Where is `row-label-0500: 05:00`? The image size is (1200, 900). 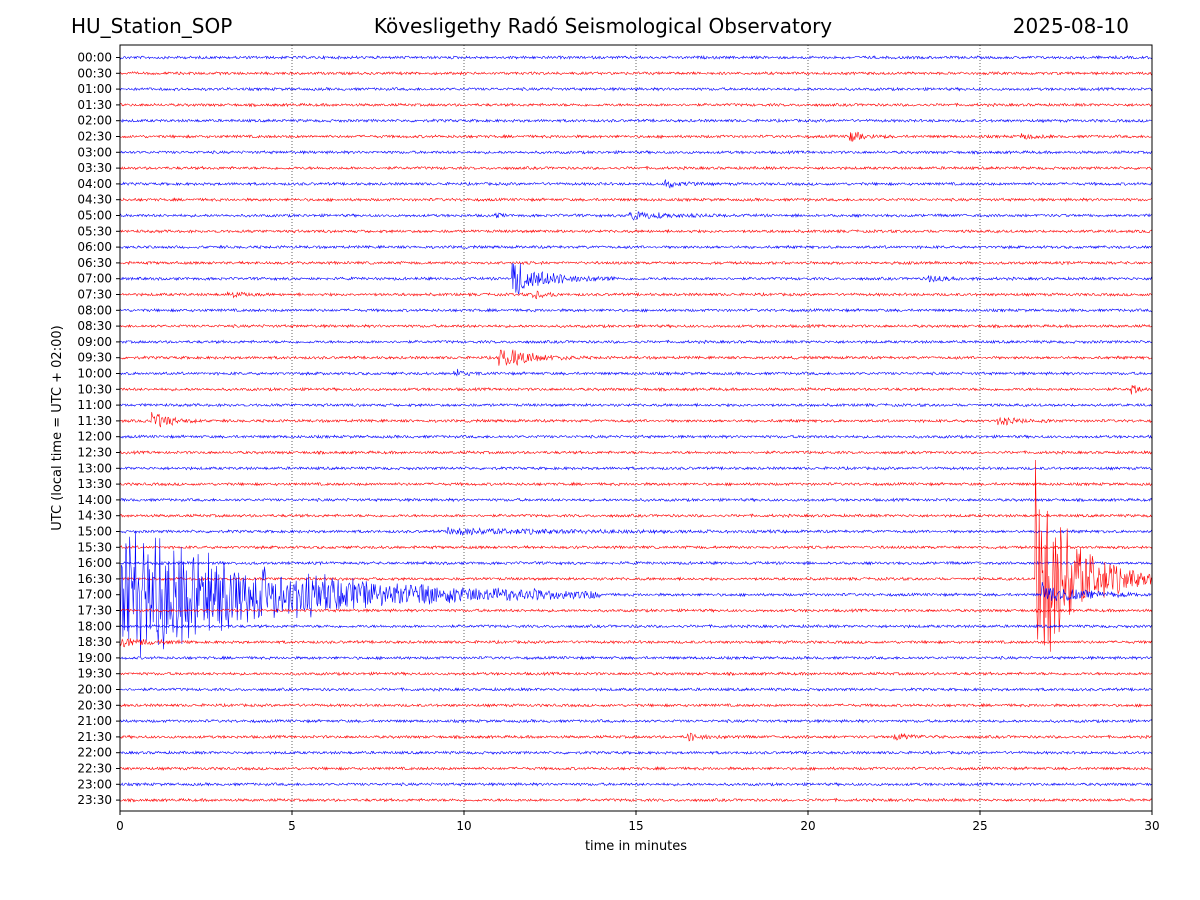
row-label-0500: 05:00 is located at coordinates (94, 216).